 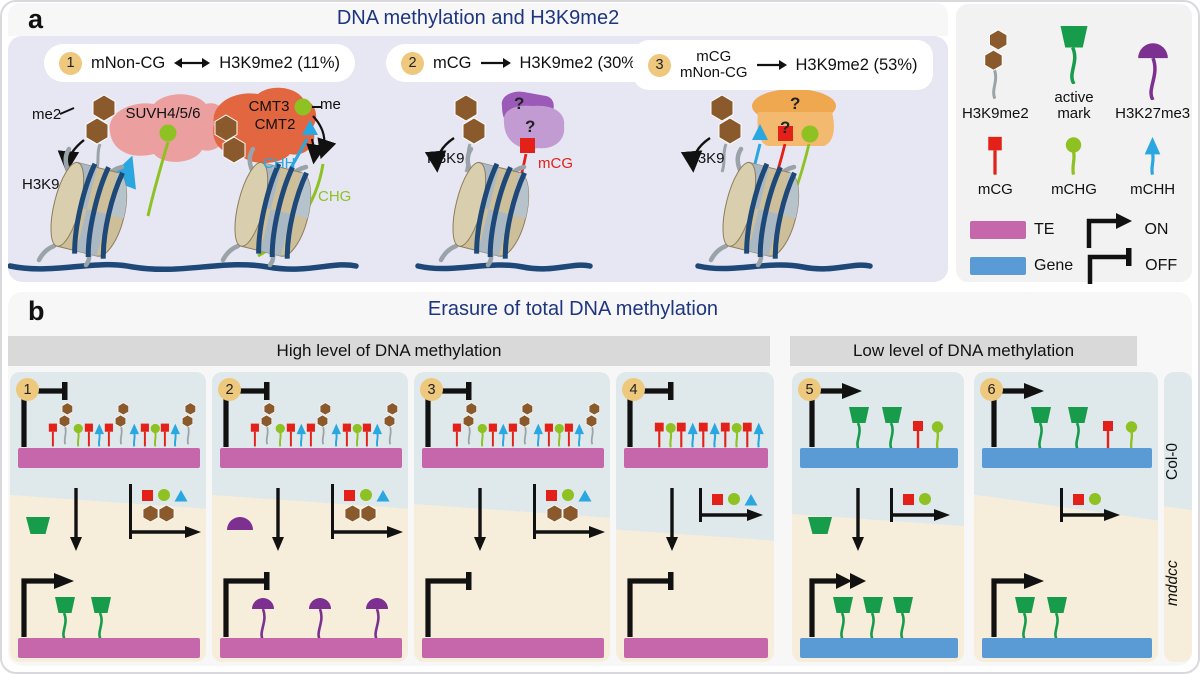 I want to click on legend-label: mCHG, so click(x=1074, y=189).